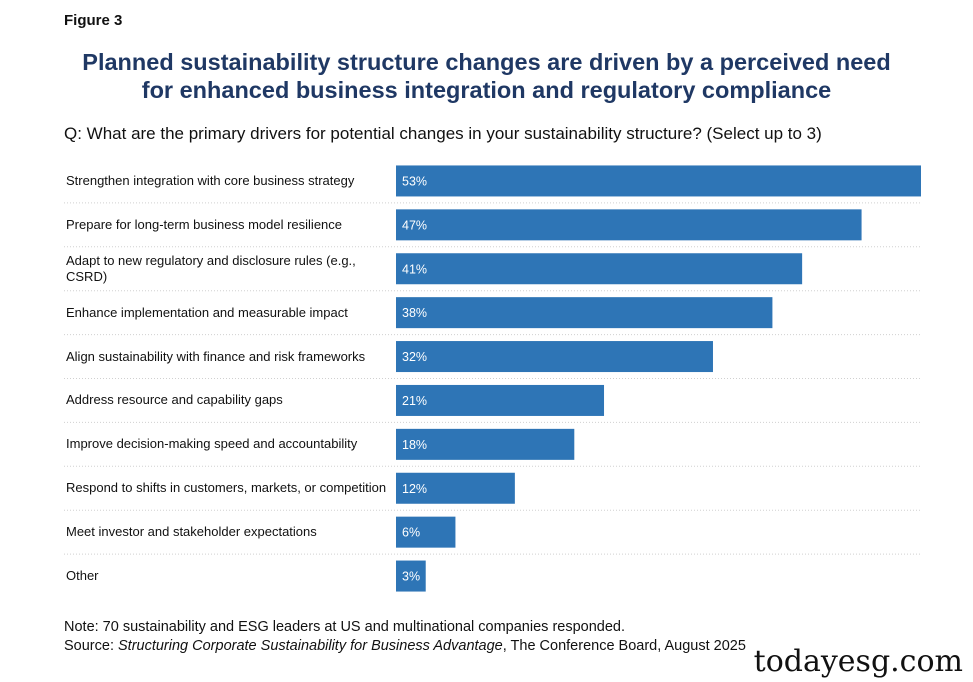  I want to click on bar-value-label: 6%, so click(411, 533).